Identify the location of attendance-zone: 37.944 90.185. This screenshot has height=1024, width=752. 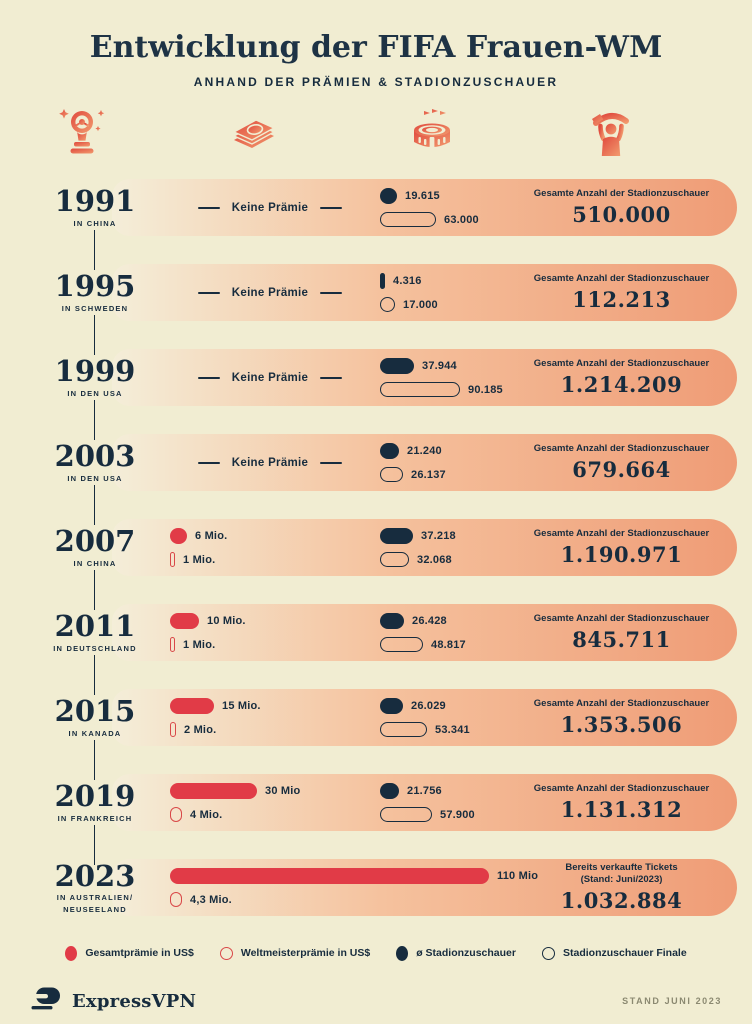
(445, 377).